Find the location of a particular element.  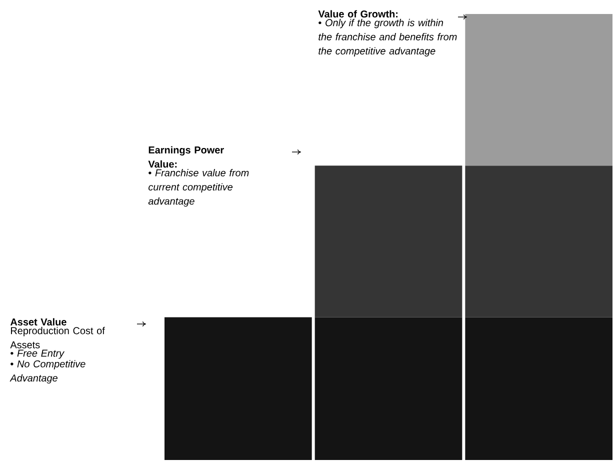

annotation: Earnings Power Value: is located at coordinates (186, 157).